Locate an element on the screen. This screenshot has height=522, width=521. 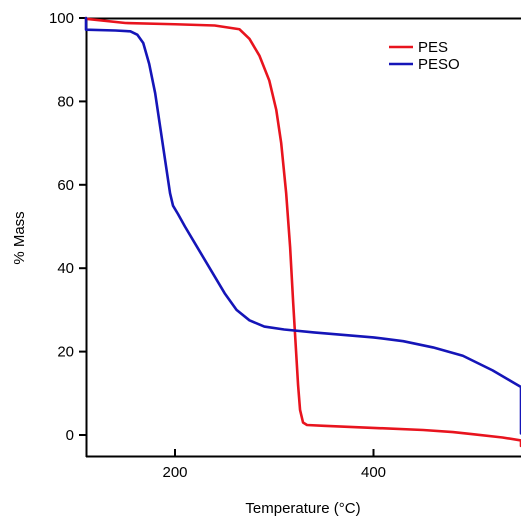
legend: PES PESO is located at coordinates (424, 56).